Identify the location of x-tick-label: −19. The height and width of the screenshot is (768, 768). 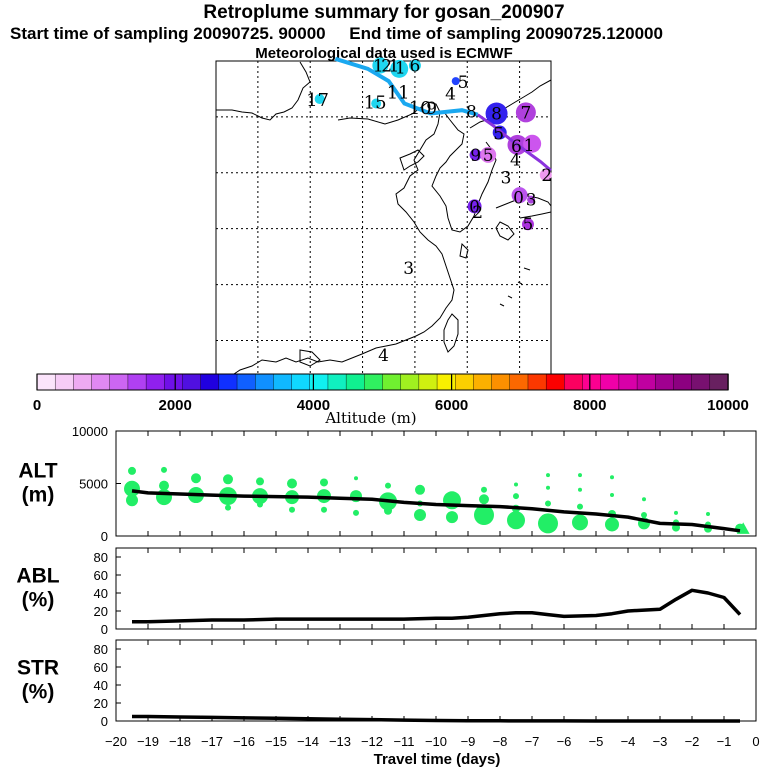
(148, 741).